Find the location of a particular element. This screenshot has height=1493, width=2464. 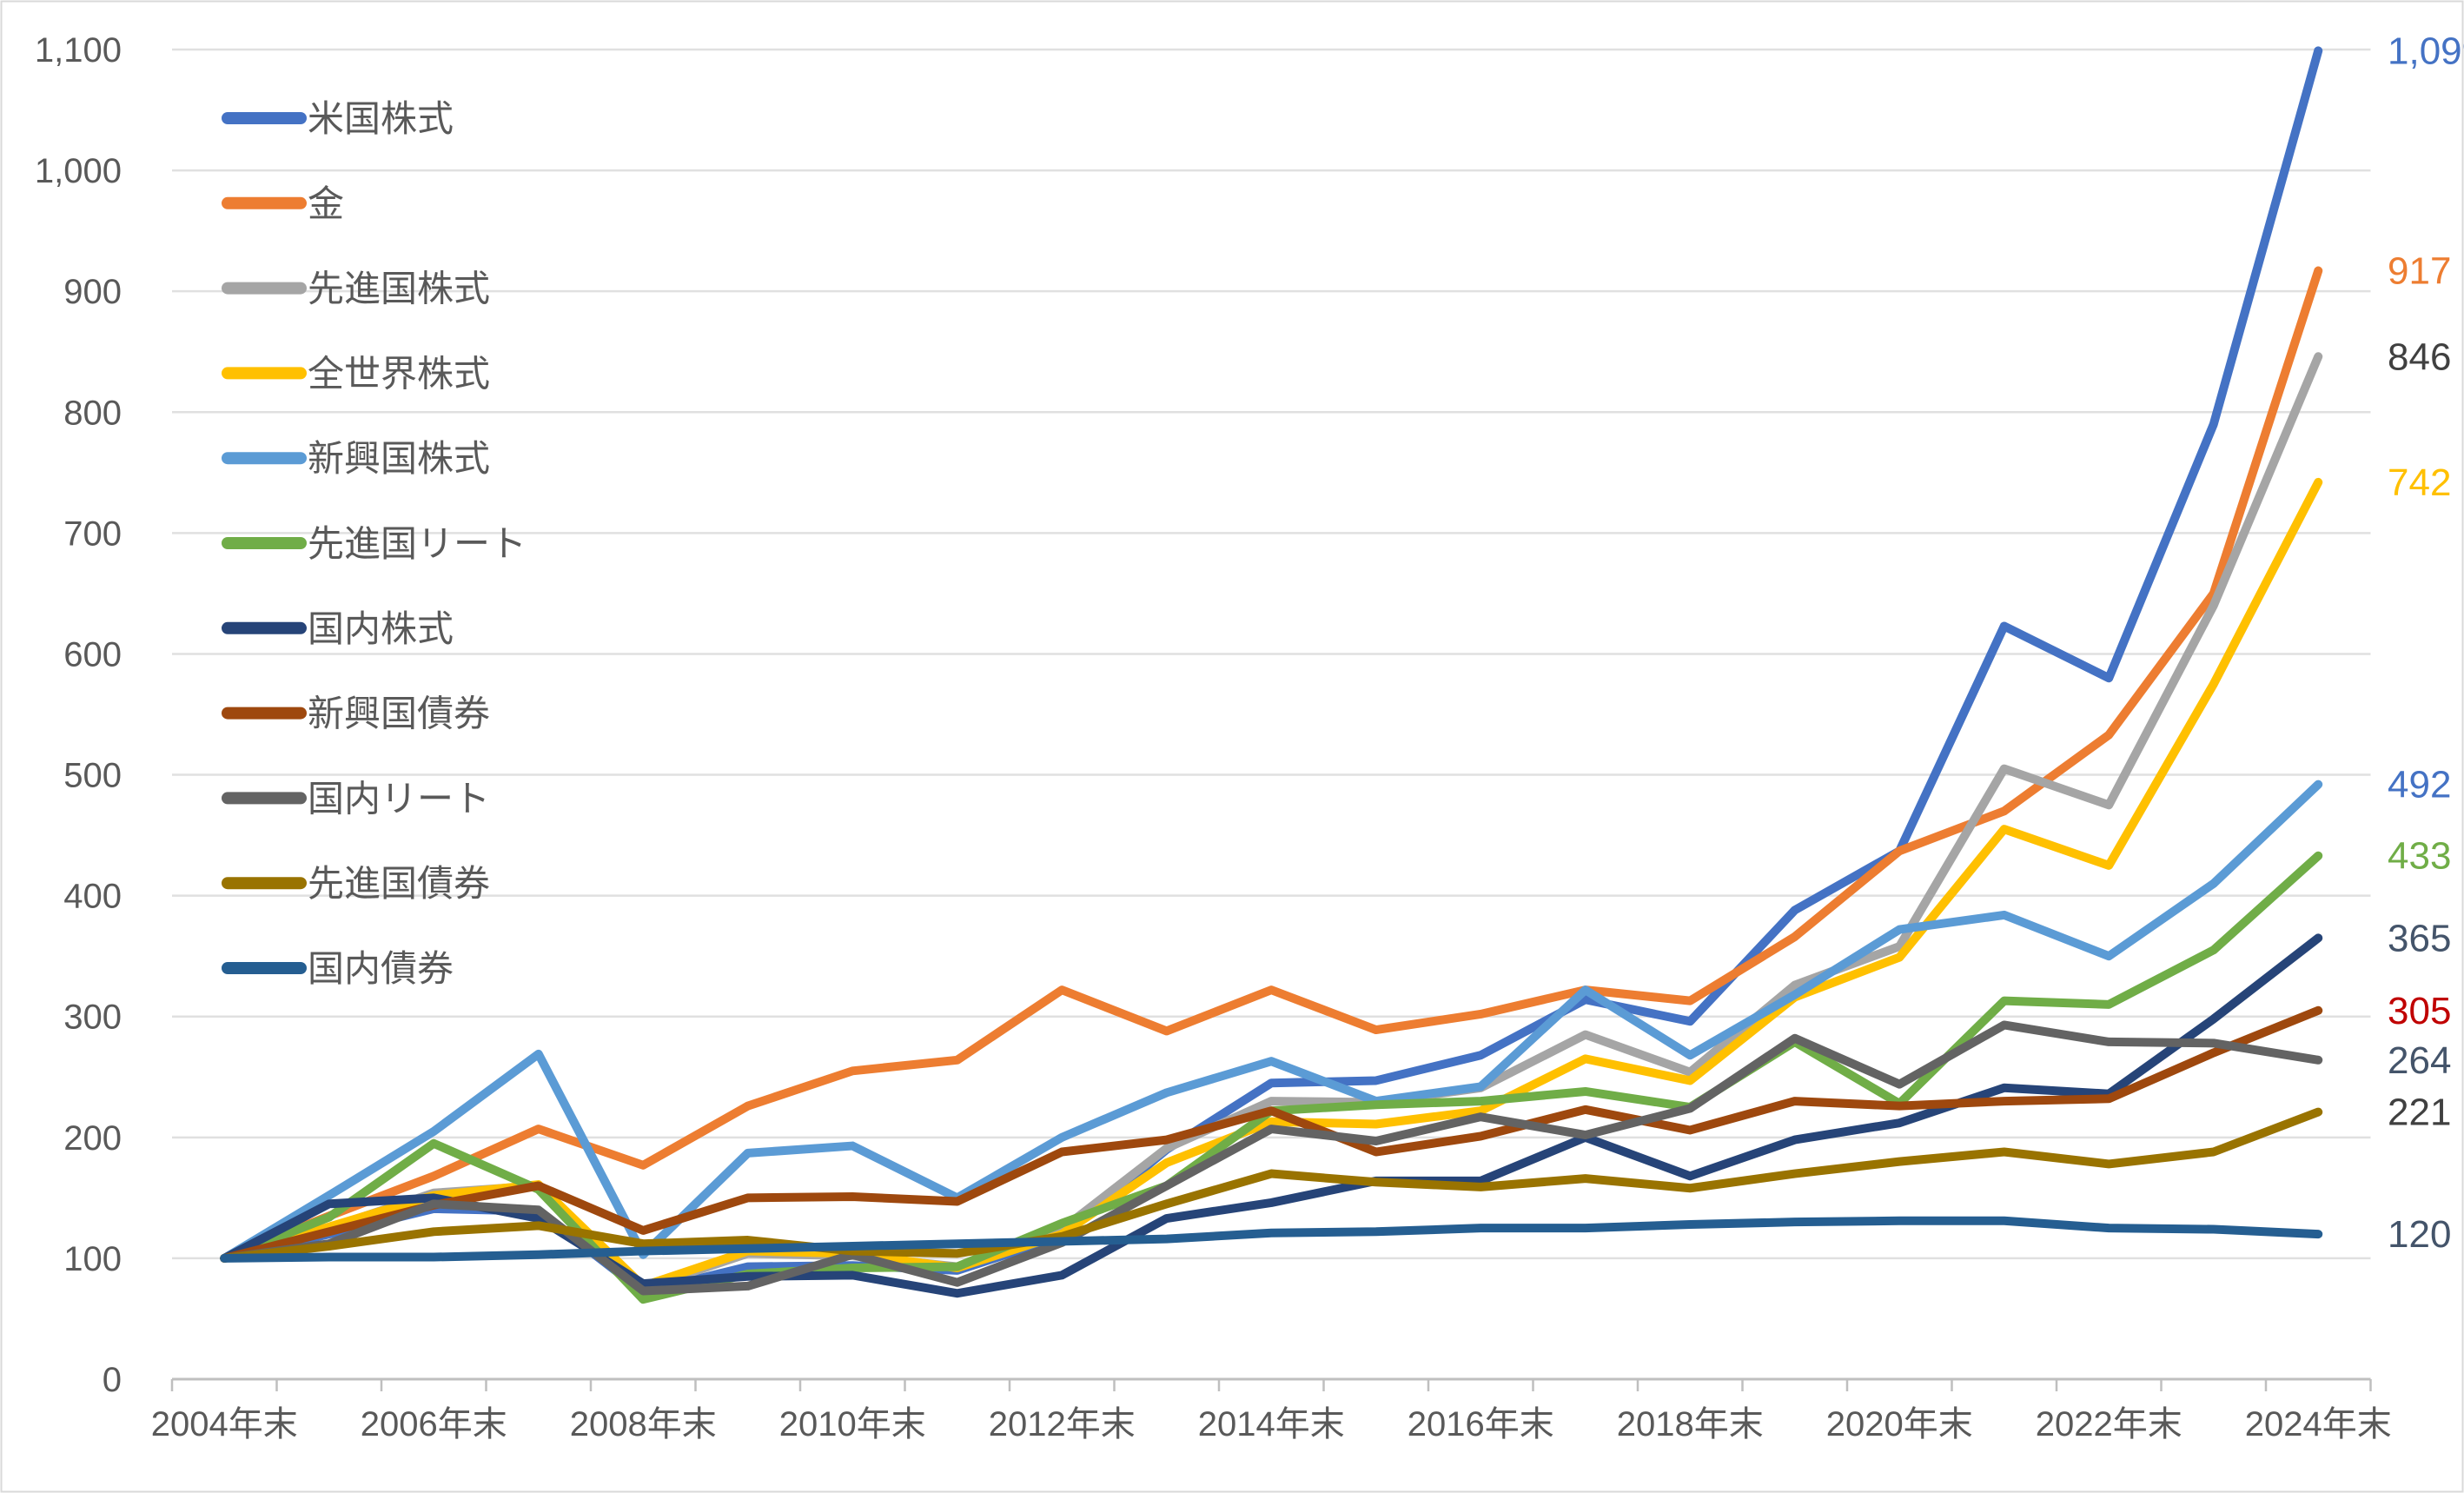

legend-label-新興国株式: 新興国株式 is located at coordinates (399, 458).